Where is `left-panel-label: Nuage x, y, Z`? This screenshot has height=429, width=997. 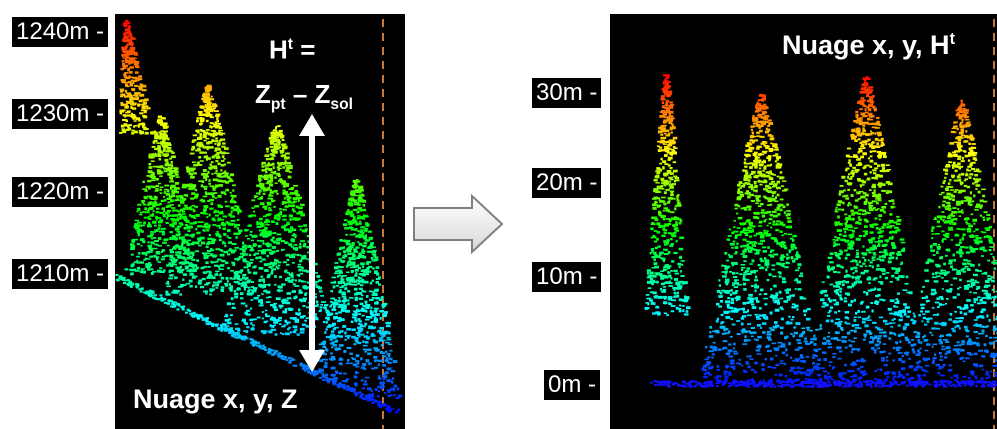 left-panel-label: Nuage x, y, Z is located at coordinates (215, 399).